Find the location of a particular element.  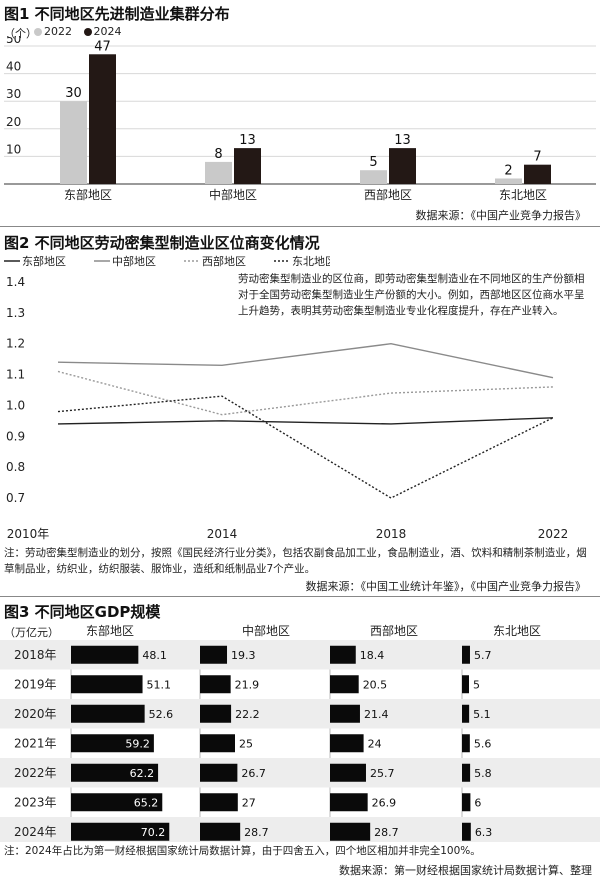

bar-value-label: 28.7 is located at coordinates (256, 832).